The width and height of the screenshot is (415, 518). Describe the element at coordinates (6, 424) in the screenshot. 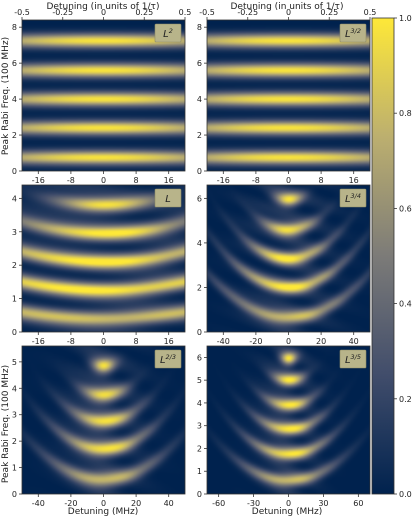

I see `y-axis-label-bottom: Peak Rabi Freq. (100 MHz)` at that location.